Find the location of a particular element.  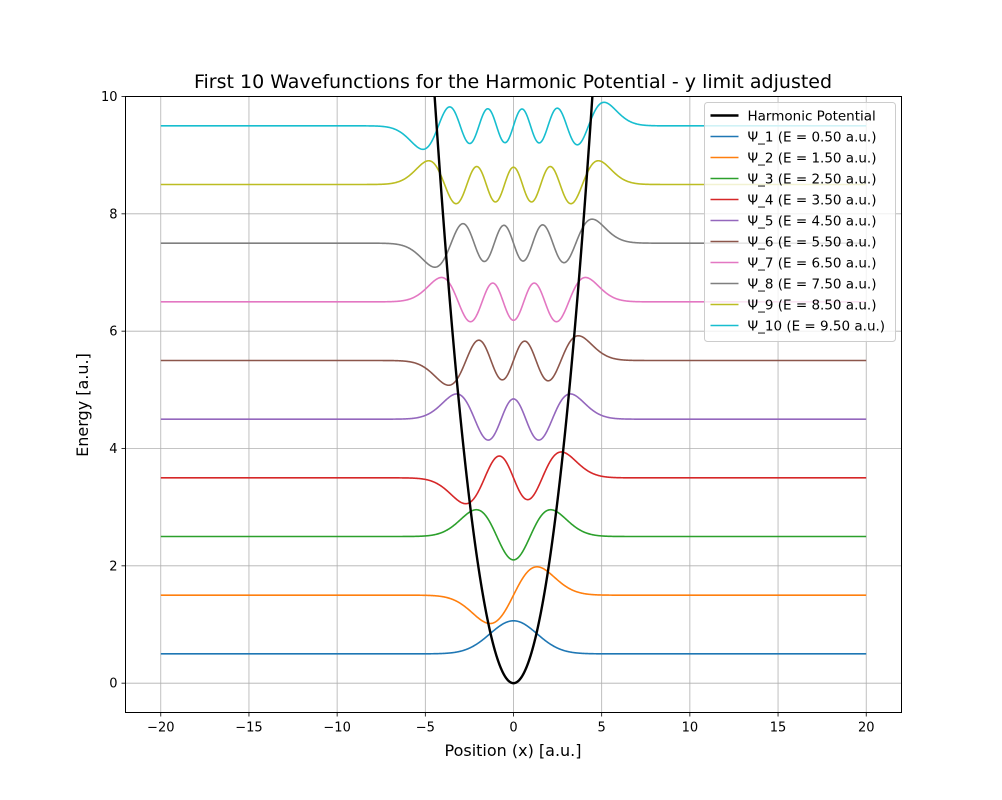

legend-entry-label: Ψ_7 (E = 6.50 a.u.) is located at coordinates (812, 264).